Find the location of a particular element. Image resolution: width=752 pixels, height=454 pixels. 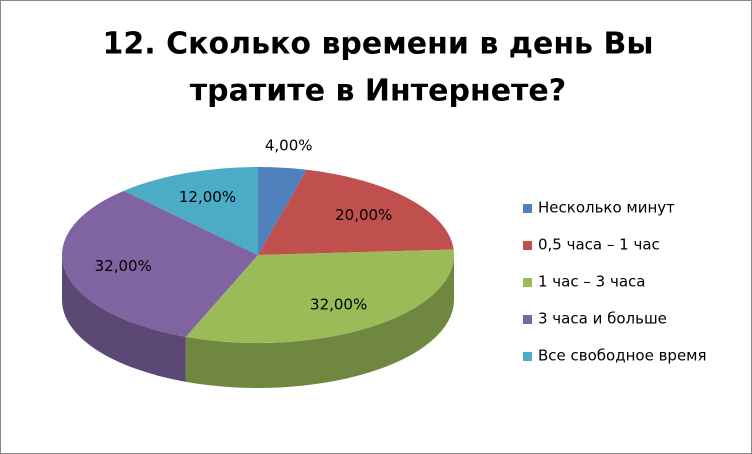

chart-title: тратите в Интернете? is located at coordinates (378, 91).